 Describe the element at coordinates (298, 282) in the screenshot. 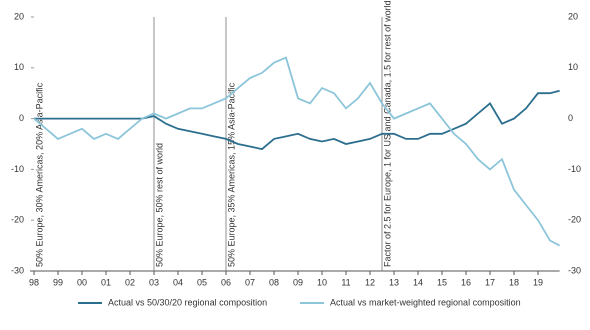

I see `x-tick-label: 09` at that location.